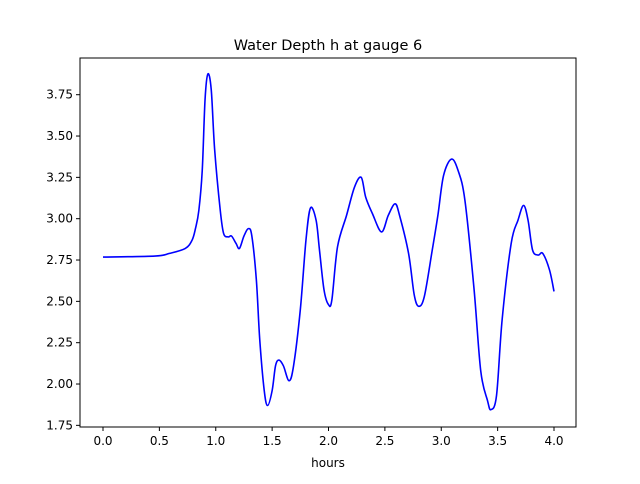 The width and height of the screenshot is (640, 484). Describe the element at coordinates (59, 177) in the screenshot. I see `y-tick-label: 3.25` at that location.